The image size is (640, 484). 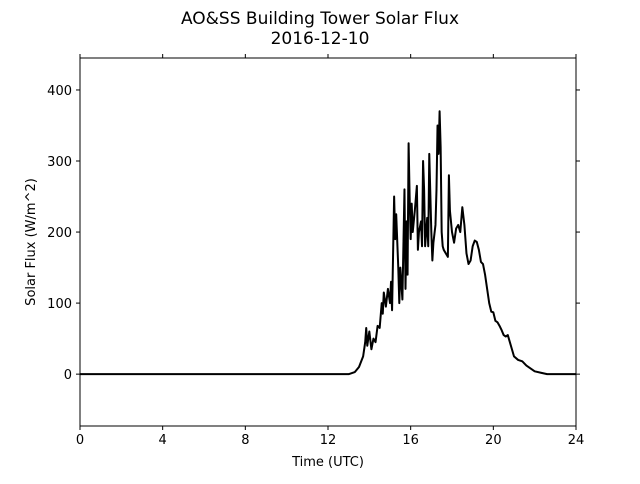 What do you see at coordinates (320, 19) in the screenshot?
I see `chart-title: AO&SS Building Tower Solar Flux` at bounding box center [320, 19].